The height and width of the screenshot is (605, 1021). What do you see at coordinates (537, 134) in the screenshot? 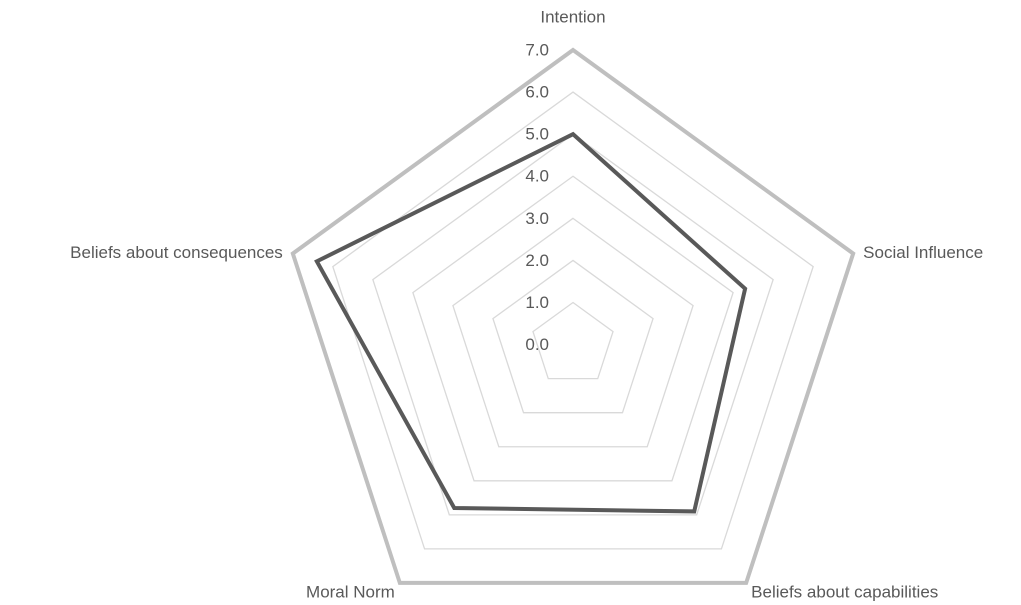
I see `r-tick-label: 5.0` at bounding box center [537, 134].